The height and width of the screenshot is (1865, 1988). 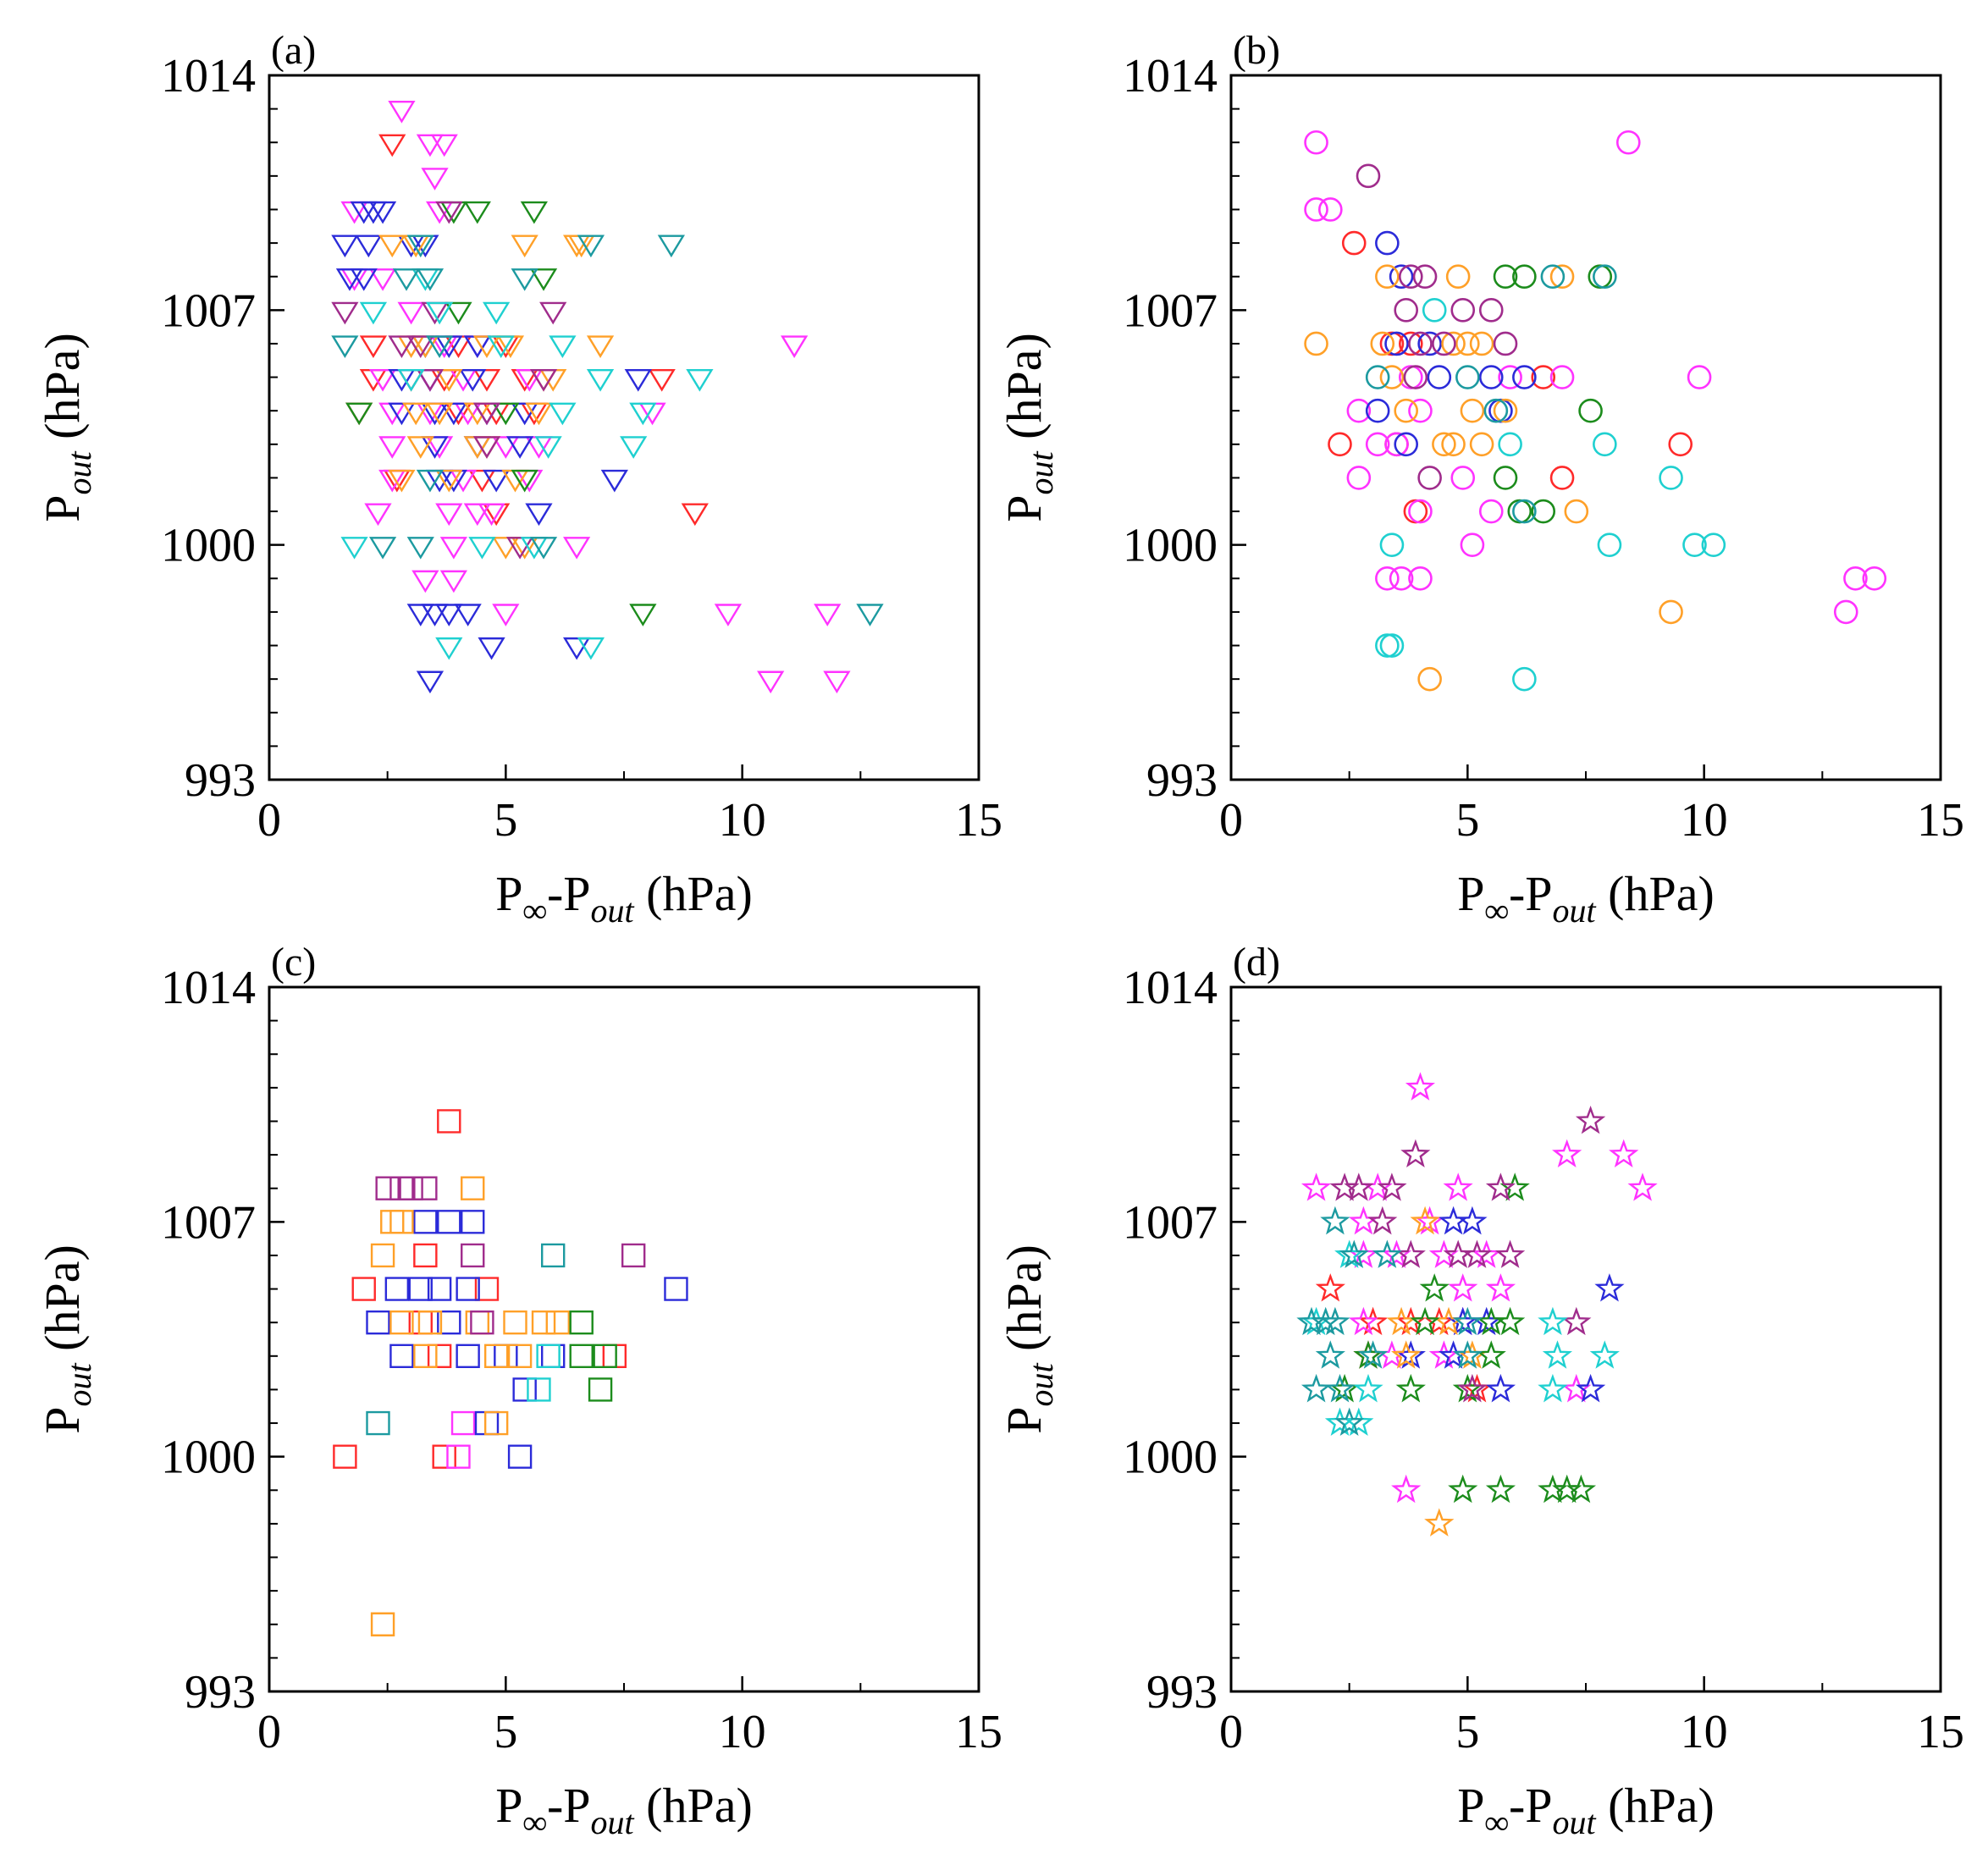 What do you see at coordinates (1941, 1732) in the screenshot?
I see `x-tick-label: 15` at bounding box center [1941, 1732].